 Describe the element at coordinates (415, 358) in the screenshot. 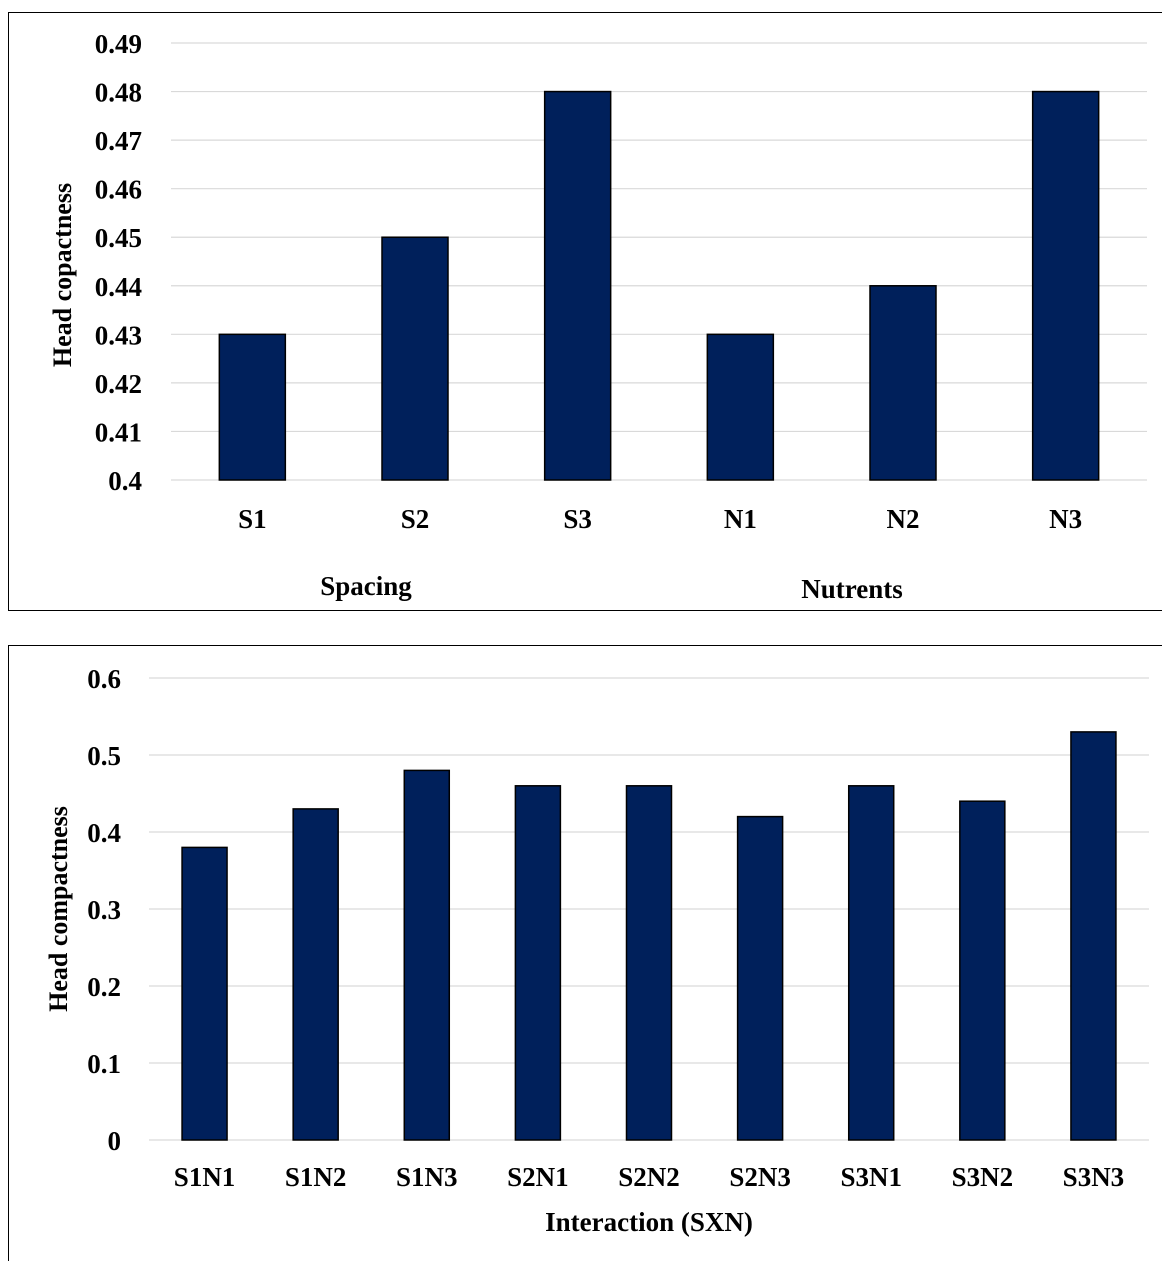

I see `bar-s2` at that location.